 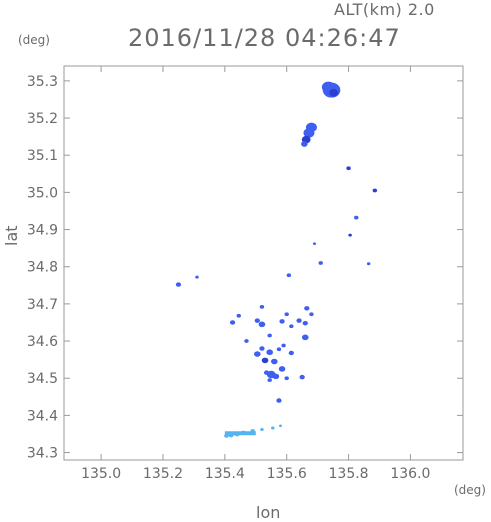 What do you see at coordinates (42, 82) in the screenshot?
I see `y-tick-label: 35.3` at bounding box center [42, 82].